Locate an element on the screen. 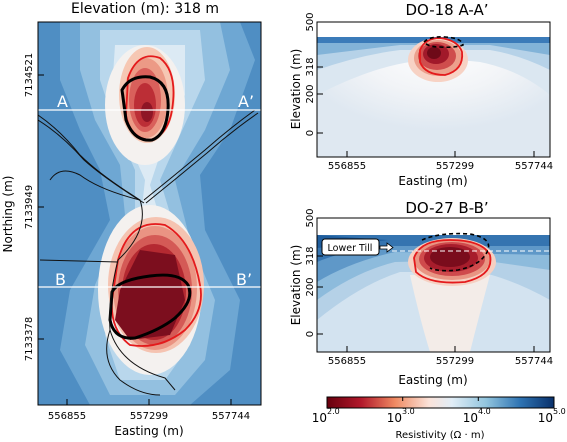 The image size is (567, 442). svg-text: 2.0 is located at coordinates (333, 411).